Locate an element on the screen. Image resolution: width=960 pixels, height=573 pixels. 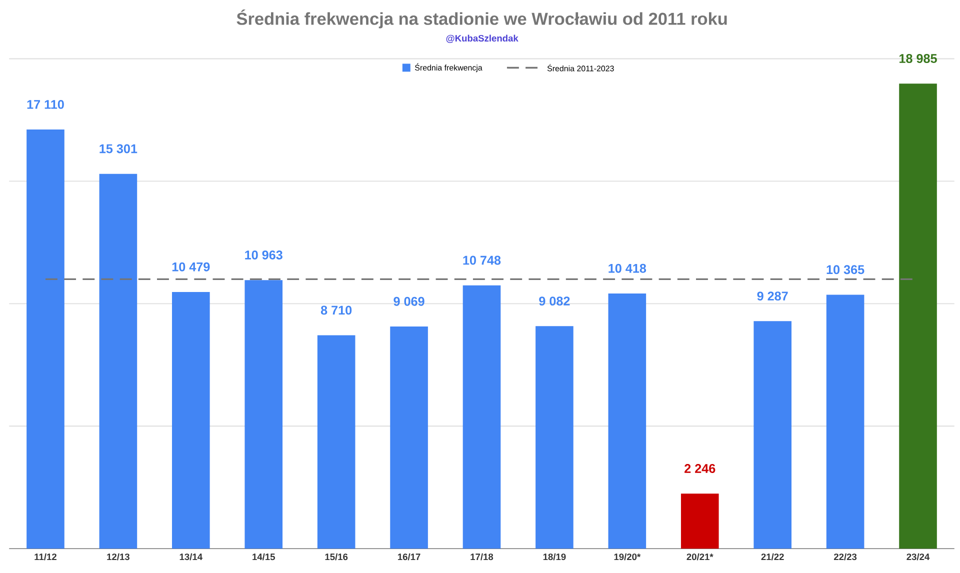
data-label: 9 069 is located at coordinates (409, 301).